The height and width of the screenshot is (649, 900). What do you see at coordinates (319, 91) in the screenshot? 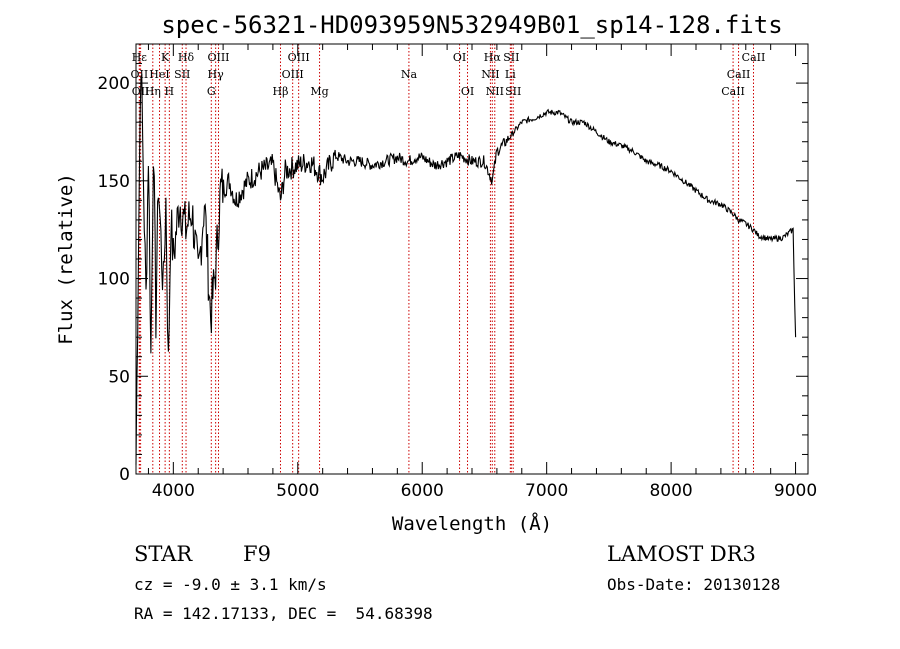
I see `line-marker-label: Mg` at bounding box center [319, 91].